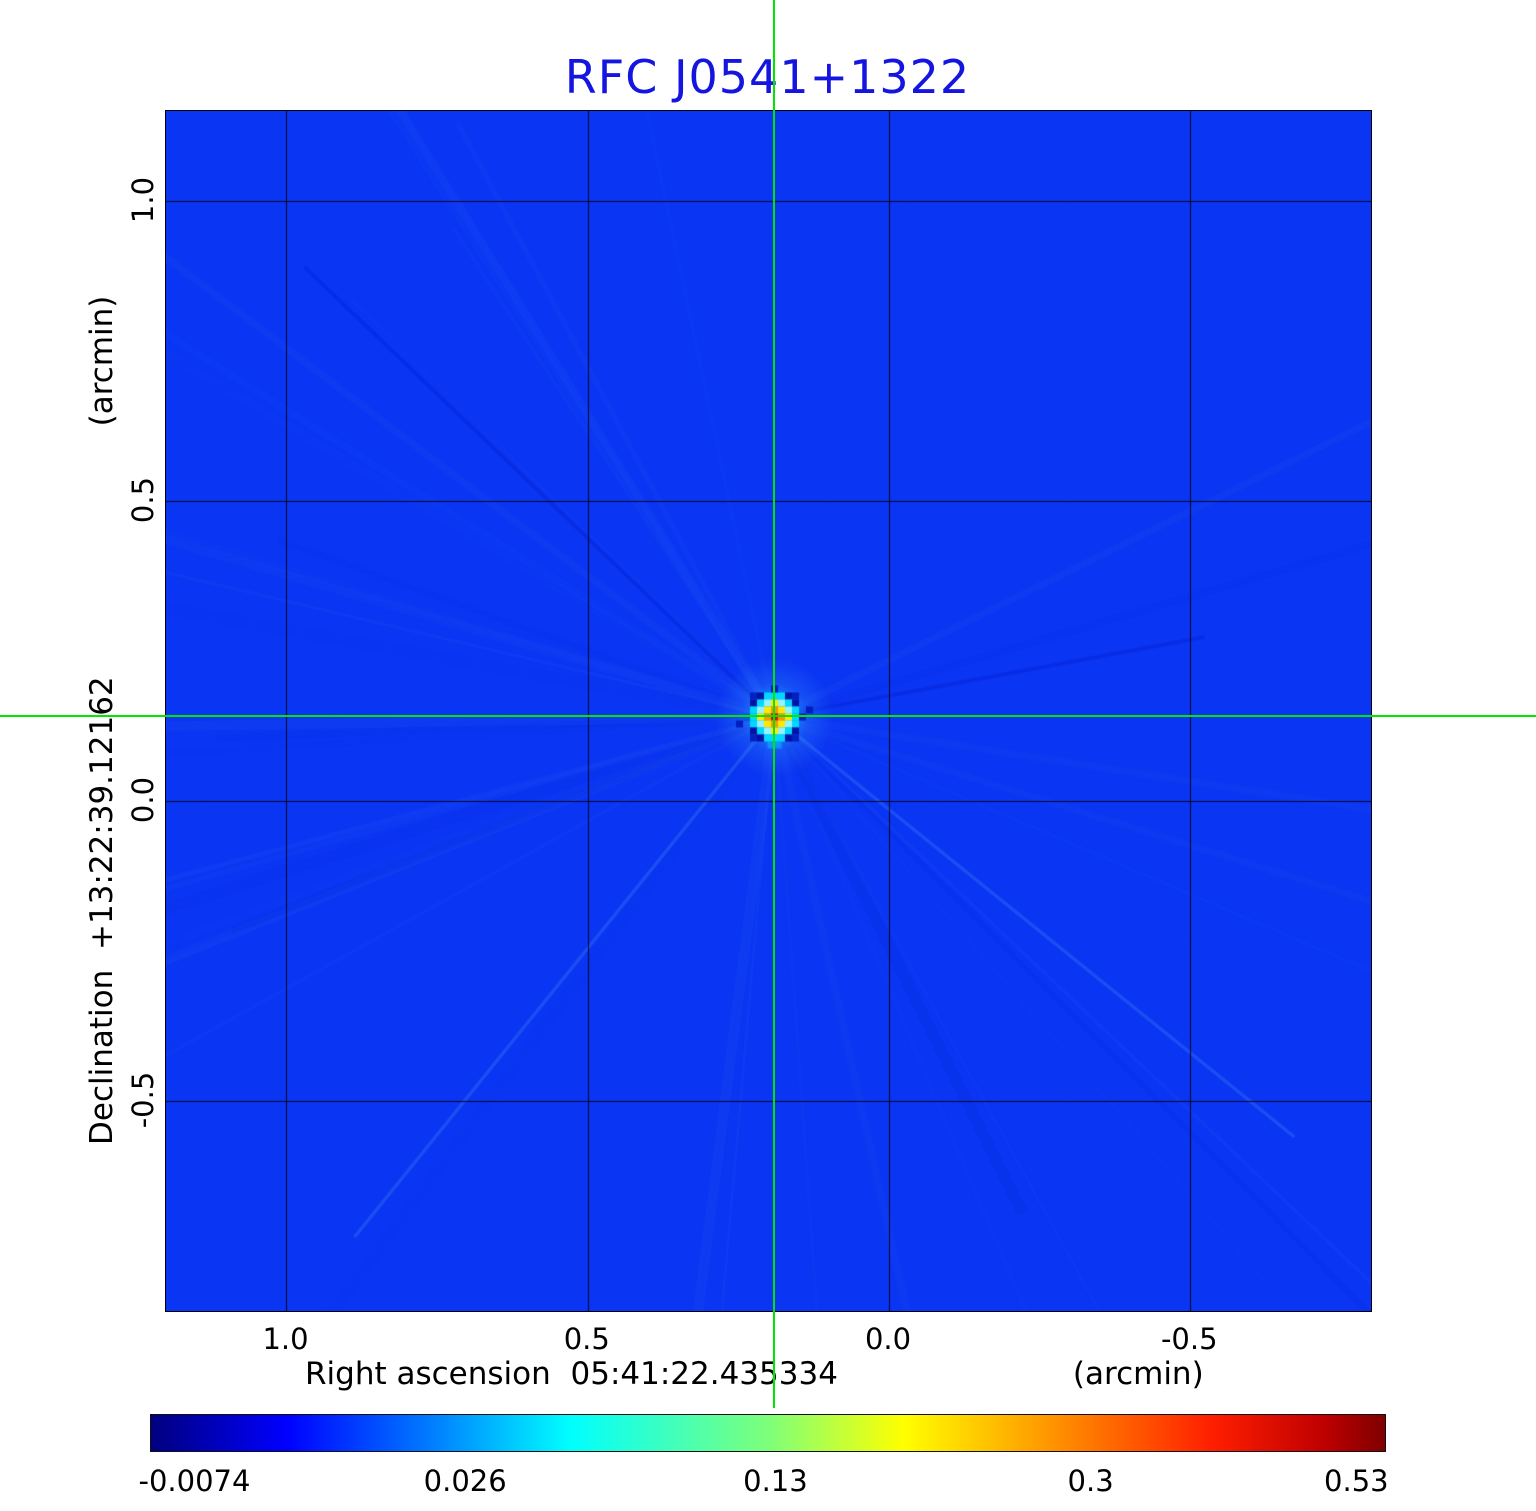 This screenshot has height=1511, width=1536. What do you see at coordinates (704, 1374) in the screenshot?
I see `x-axis-value: 05:41:22.435334` at bounding box center [704, 1374].